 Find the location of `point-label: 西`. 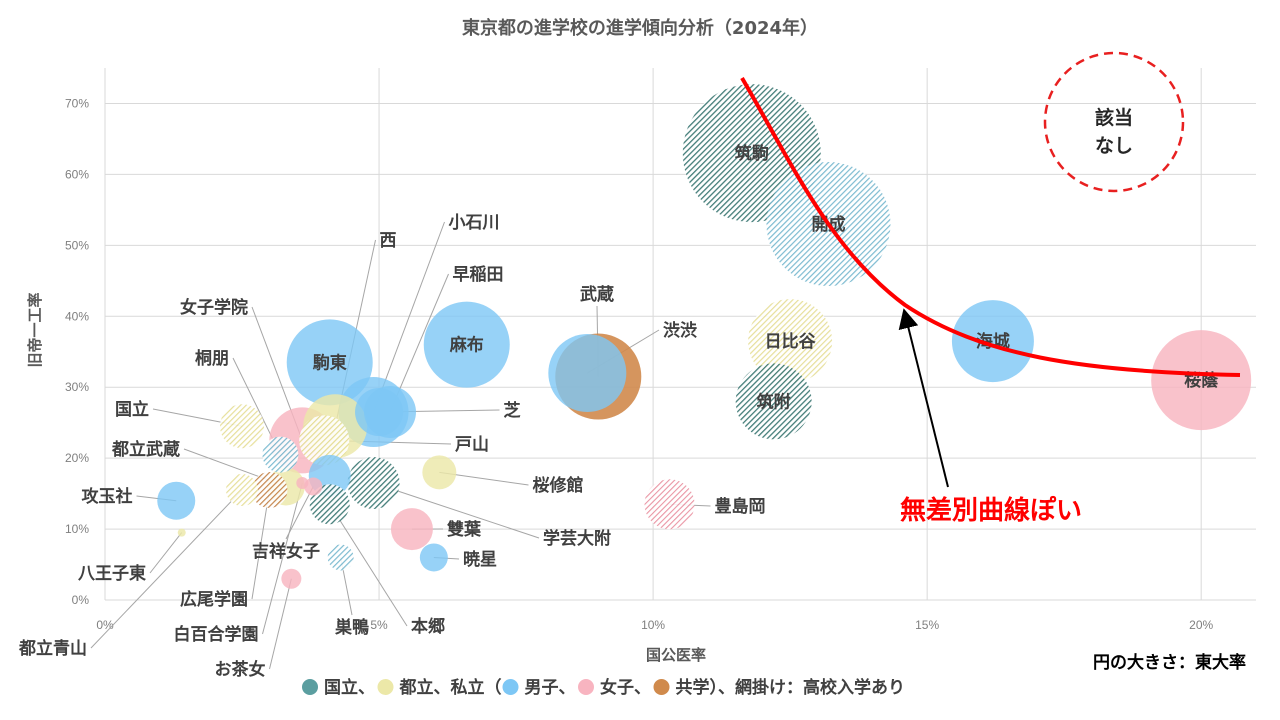

point-label: 西 is located at coordinates (388, 241).